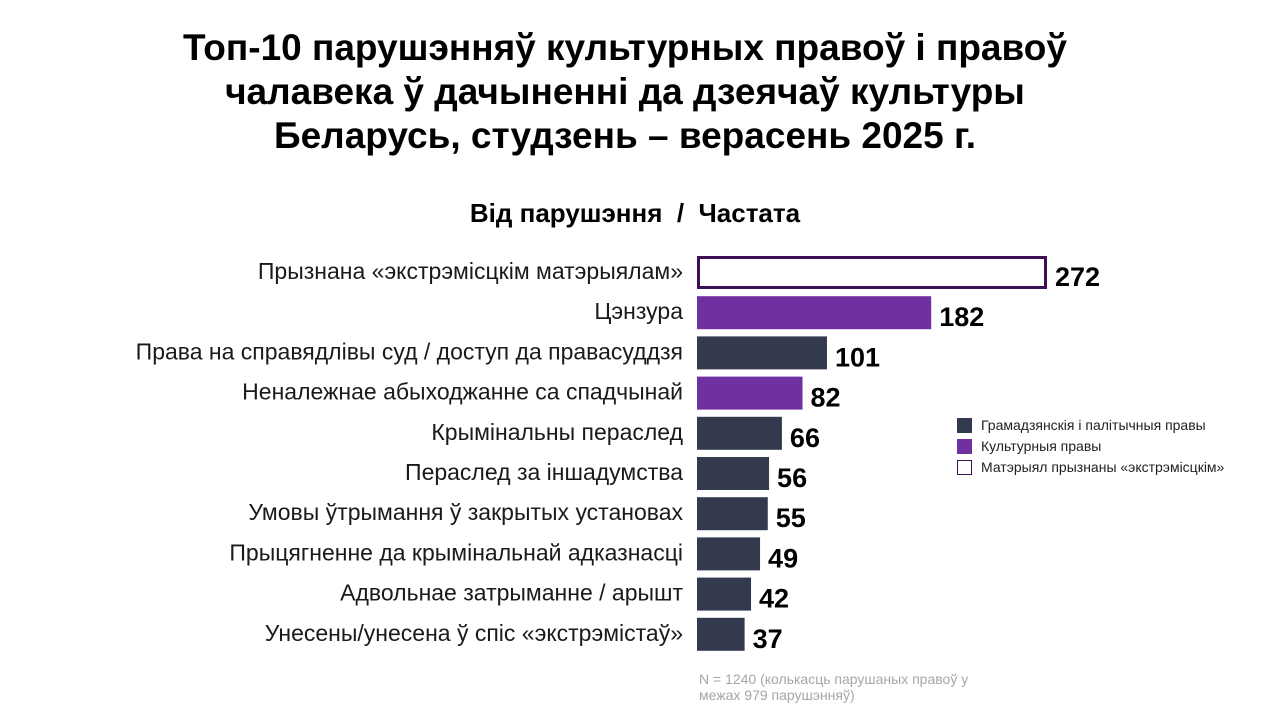 This screenshot has height=720, width=1280. Describe the element at coordinates (961, 317) in the screenshot. I see `value-label-1: 182` at that location.